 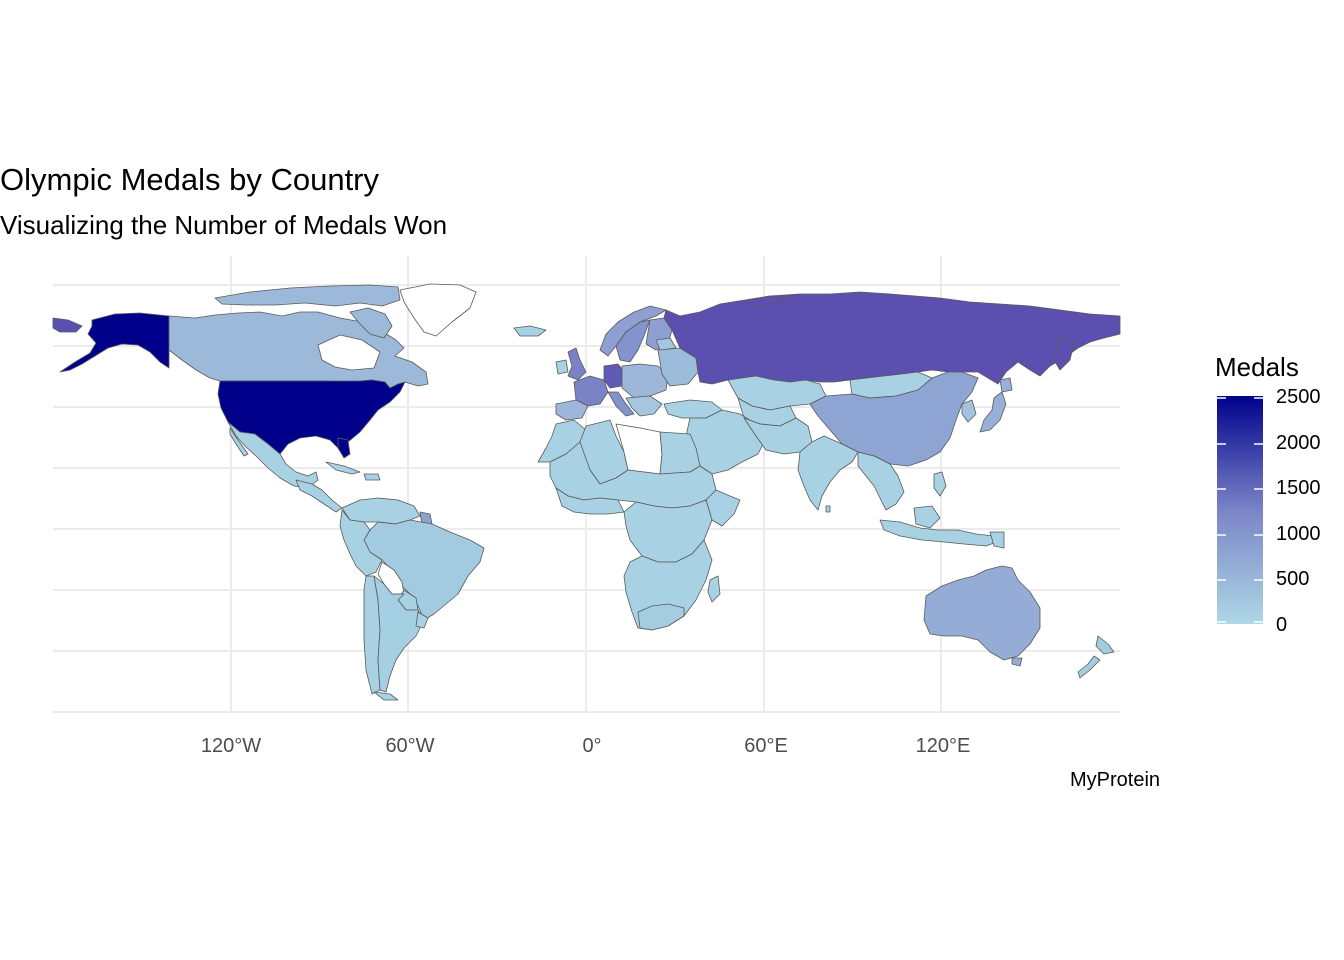 I want to click on region-russia, so click(x=892, y=338).